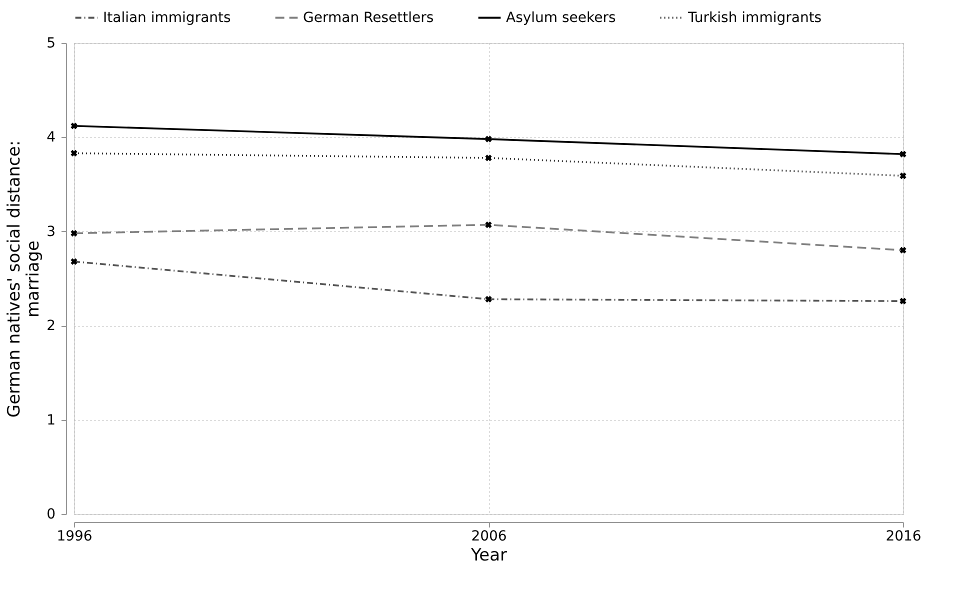 The image size is (967, 609). Describe the element at coordinates (368, 18) in the screenshot. I see `legend-label: German Resettlers` at that location.